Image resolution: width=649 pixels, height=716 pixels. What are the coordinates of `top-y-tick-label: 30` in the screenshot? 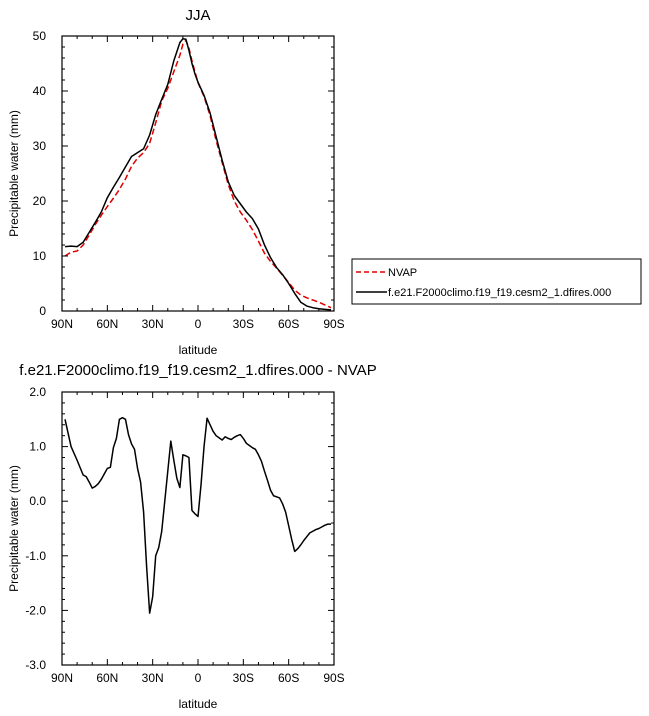 It's located at (40, 146).